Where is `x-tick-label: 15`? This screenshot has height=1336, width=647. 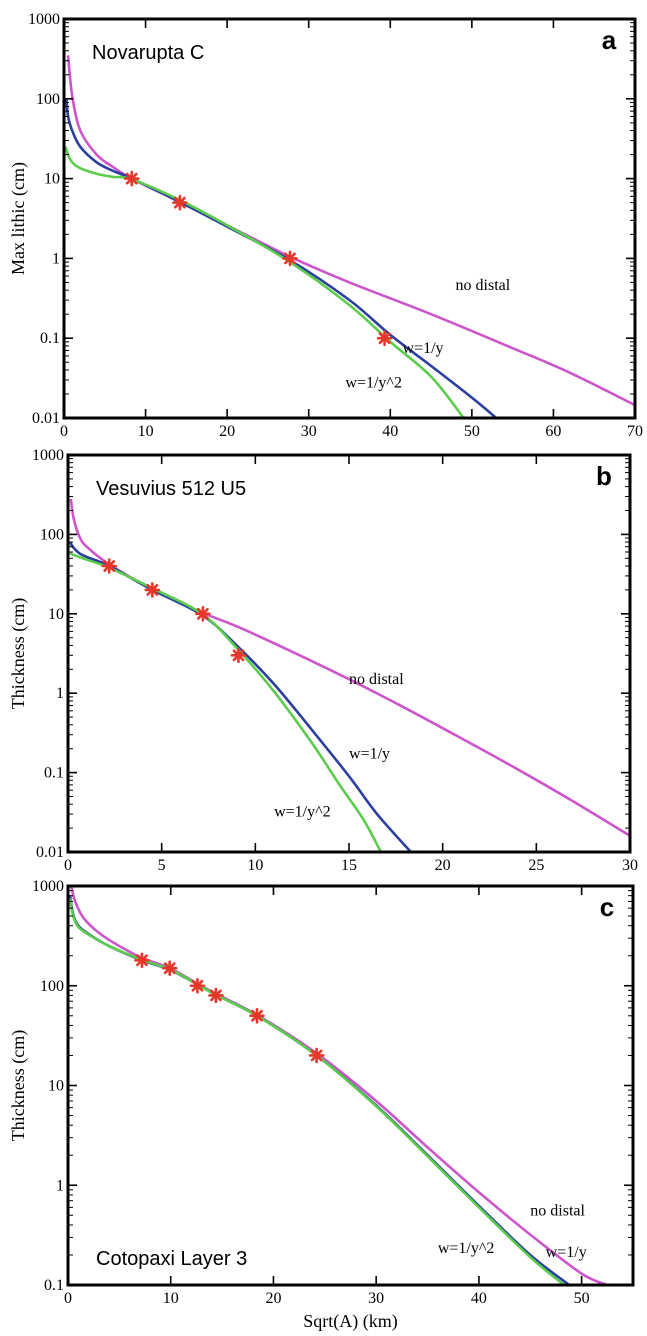 x-tick-label: 15 is located at coordinates (349, 865).